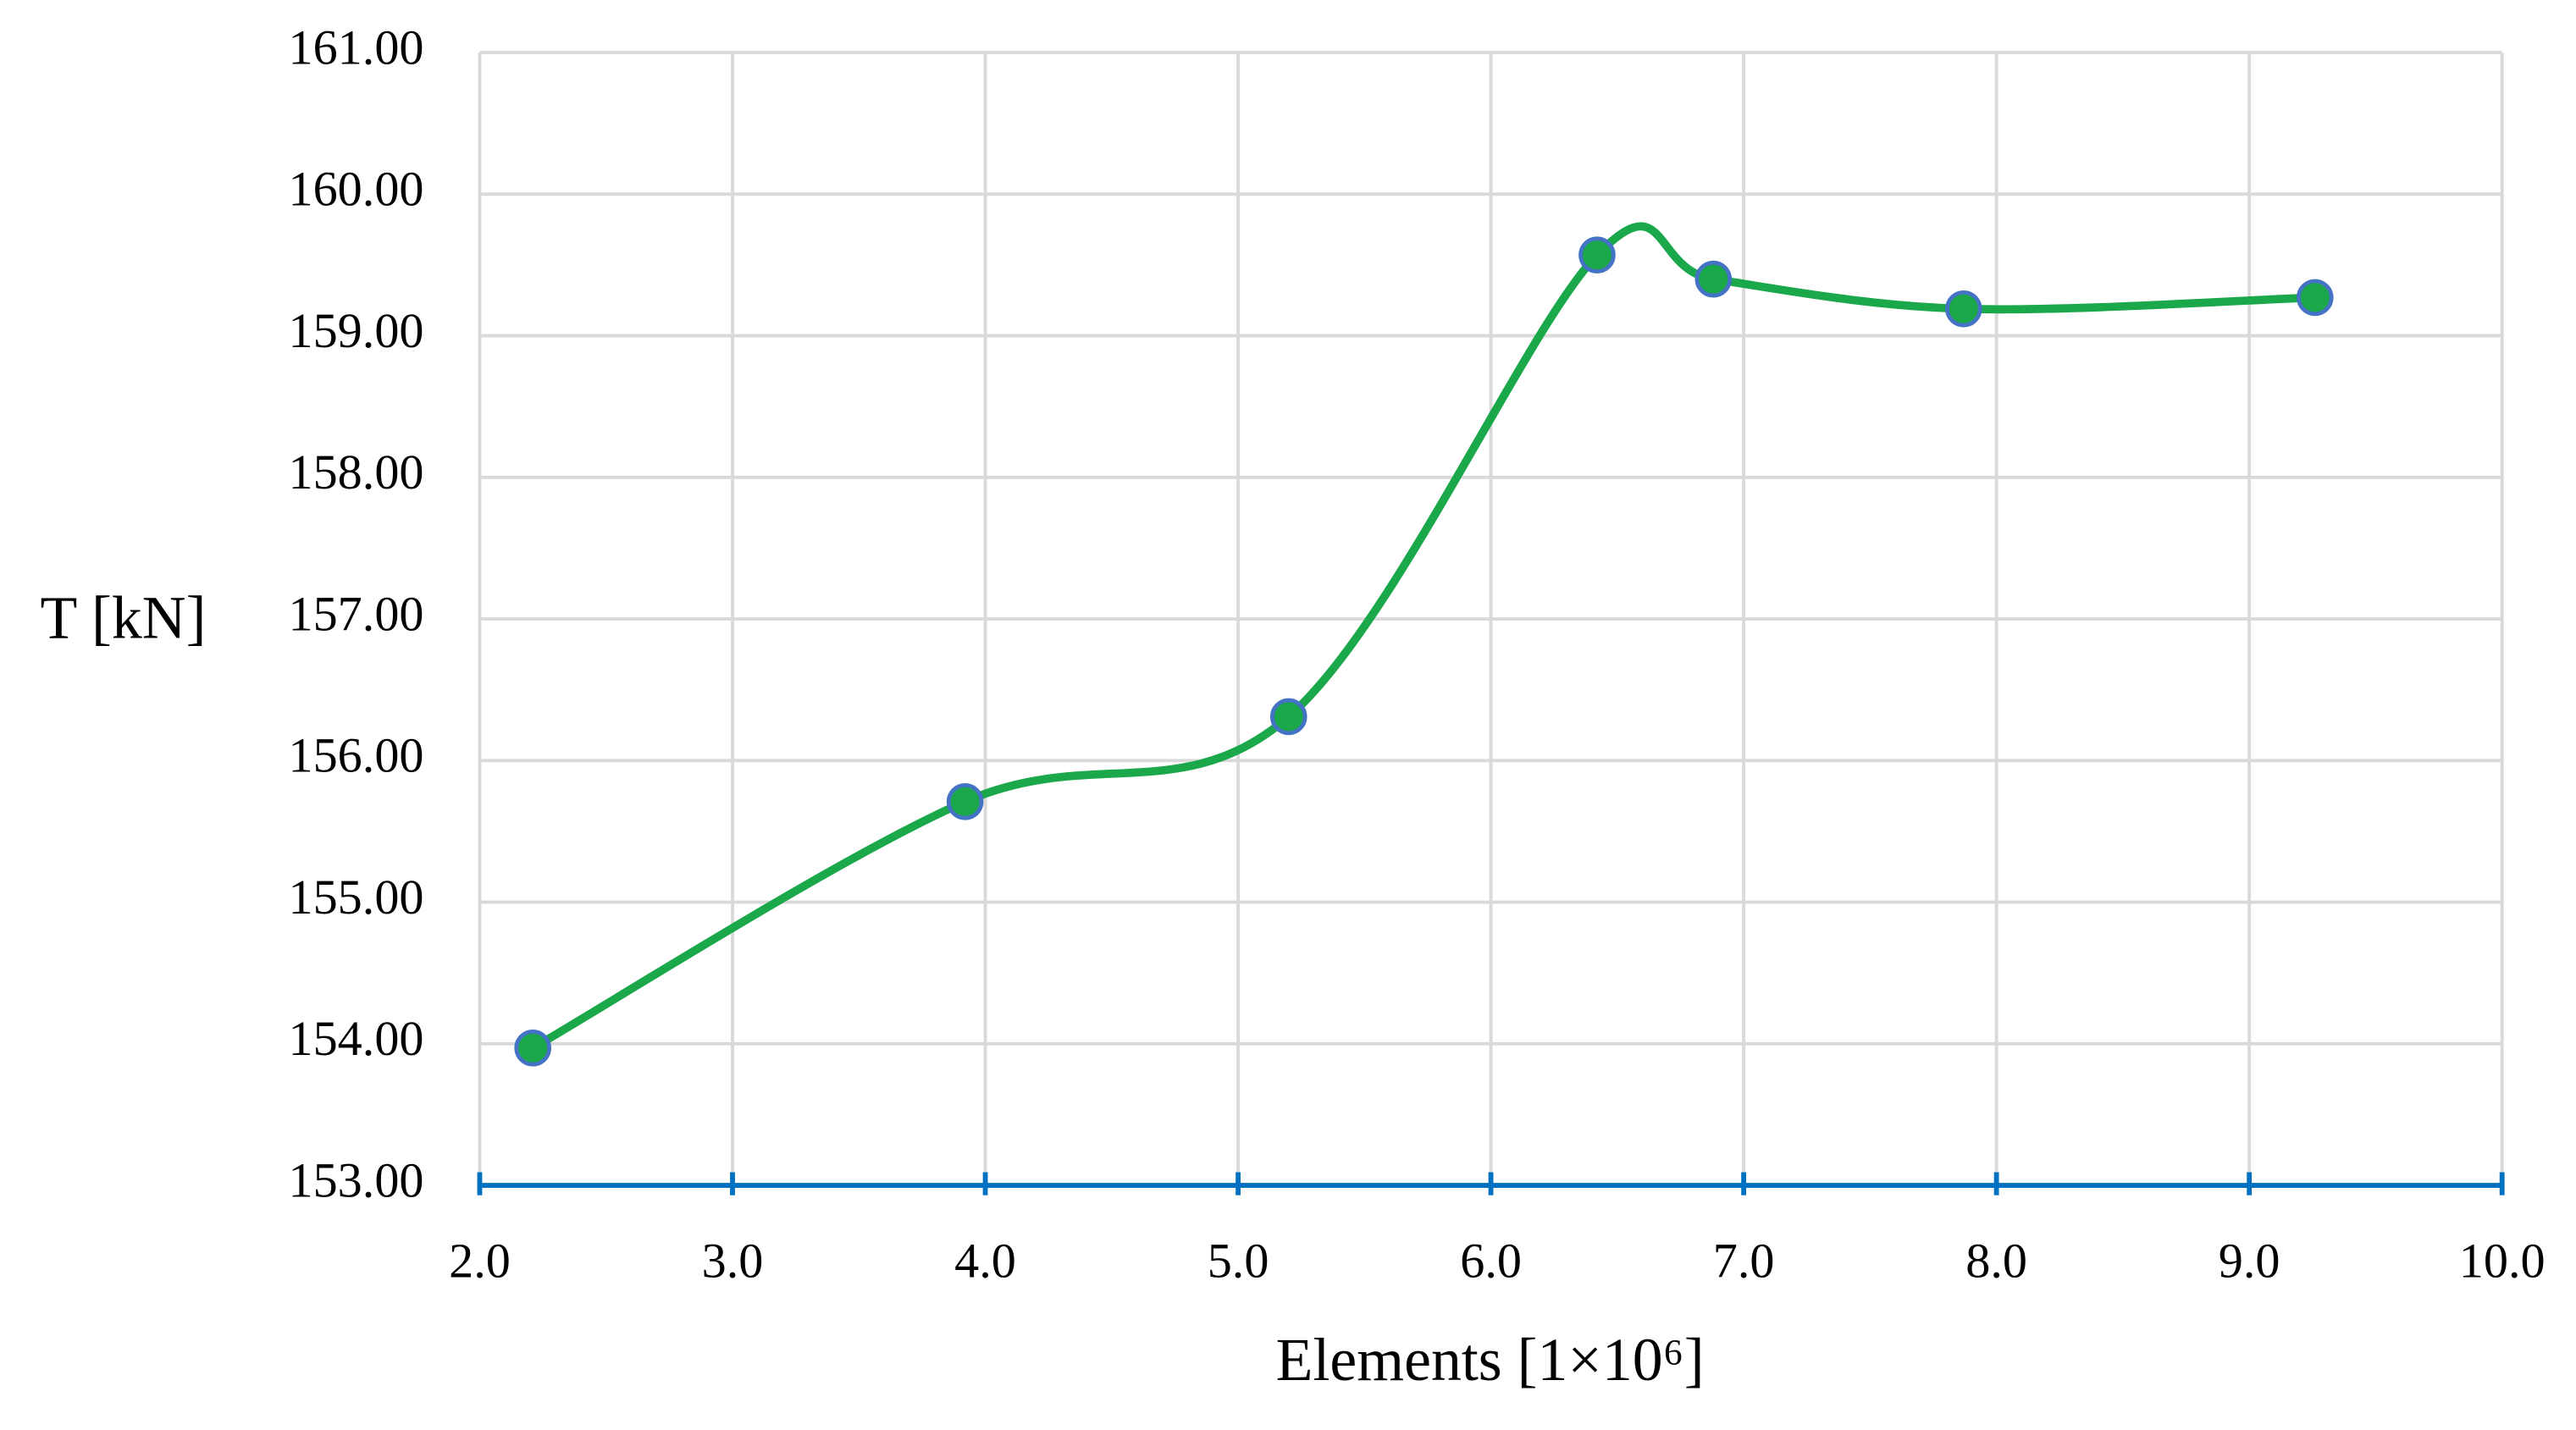 This screenshot has height=1430, width=2576. Describe the element at coordinates (356, 613) in the screenshot. I see `y-tick-label: 157.00` at that location.